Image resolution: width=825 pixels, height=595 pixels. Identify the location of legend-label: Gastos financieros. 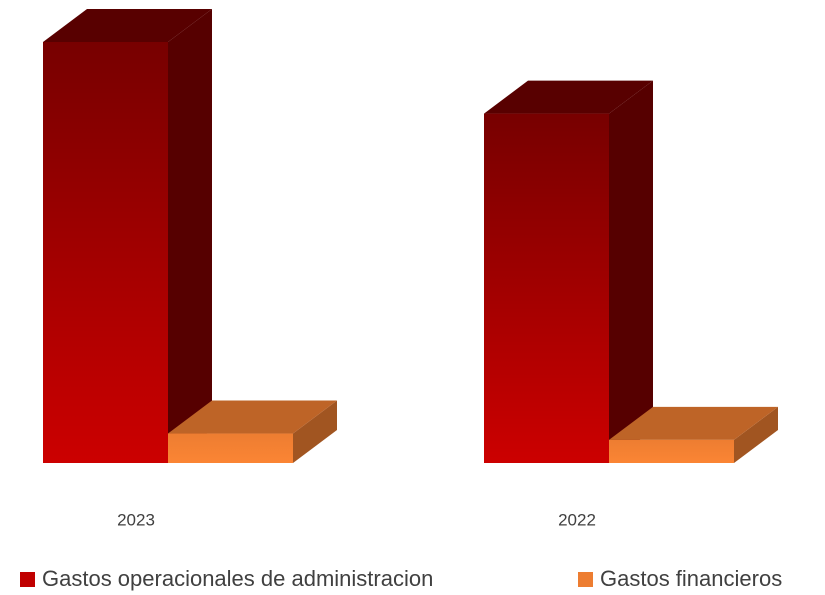
(691, 578).